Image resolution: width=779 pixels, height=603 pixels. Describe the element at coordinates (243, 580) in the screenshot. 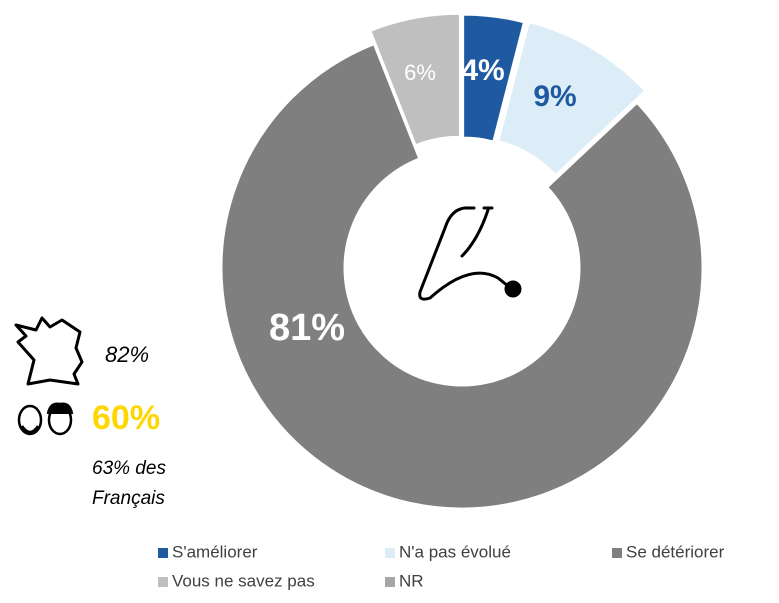

I see `legend-label: Vous ne savez pas` at that location.